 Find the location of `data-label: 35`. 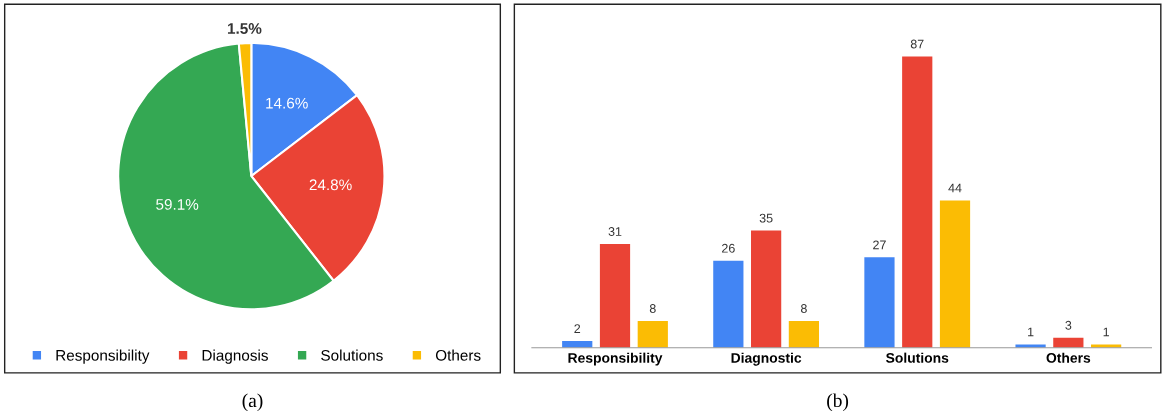

data-label: 35 is located at coordinates (766, 218).